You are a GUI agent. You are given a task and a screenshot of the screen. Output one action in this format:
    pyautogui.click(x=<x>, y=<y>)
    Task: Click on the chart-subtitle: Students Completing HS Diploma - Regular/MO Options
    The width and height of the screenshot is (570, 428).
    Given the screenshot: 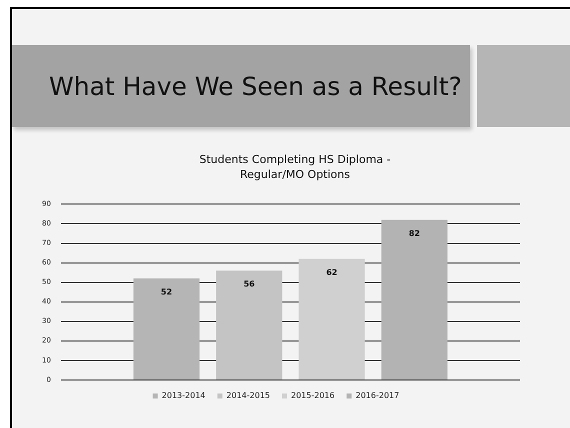 What is the action you would take?
    pyautogui.click(x=295, y=167)
    